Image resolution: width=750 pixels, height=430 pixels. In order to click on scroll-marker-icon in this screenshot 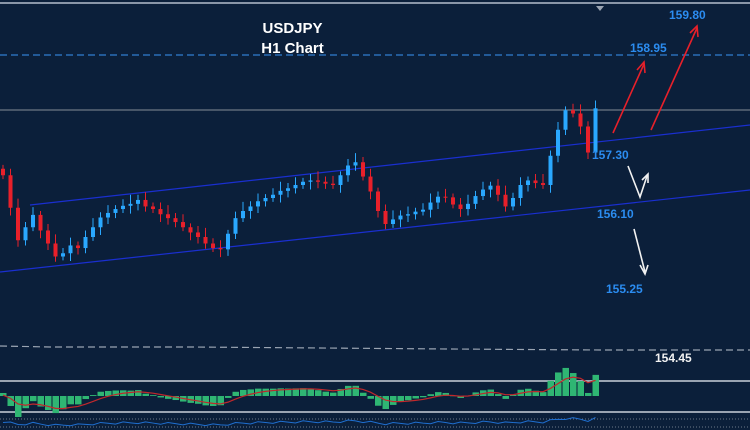, I will do `click(600, 8)`.